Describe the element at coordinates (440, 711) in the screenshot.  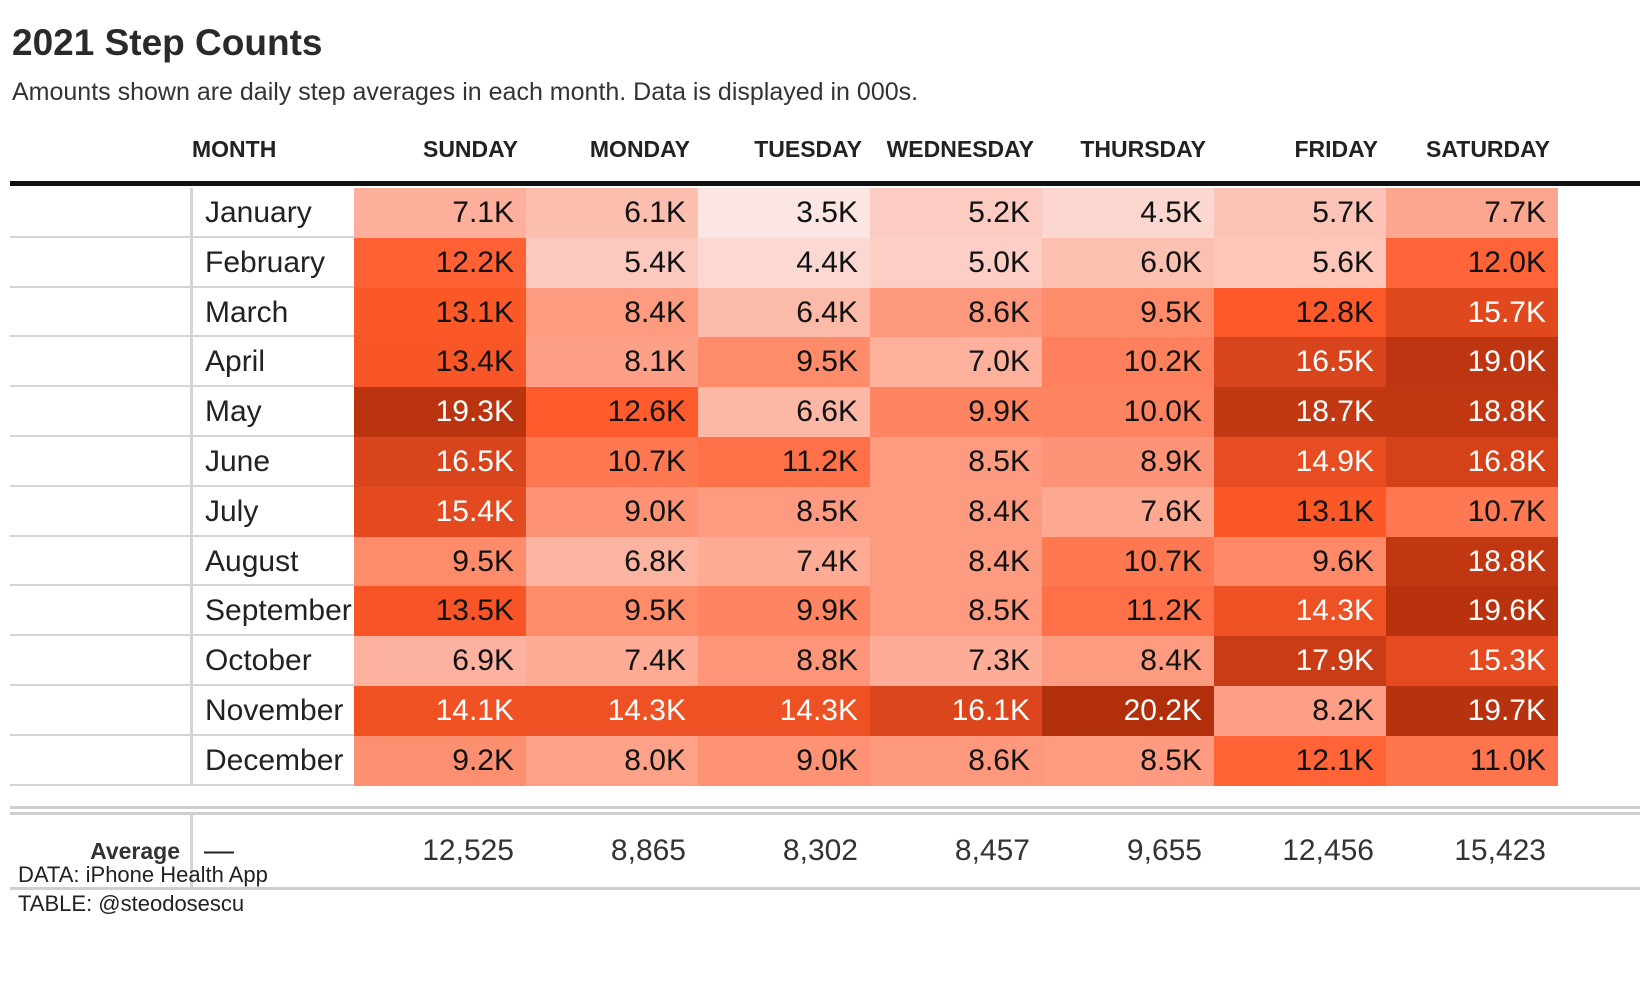
I see `heat-cell-sunday: 14.1K` at that location.